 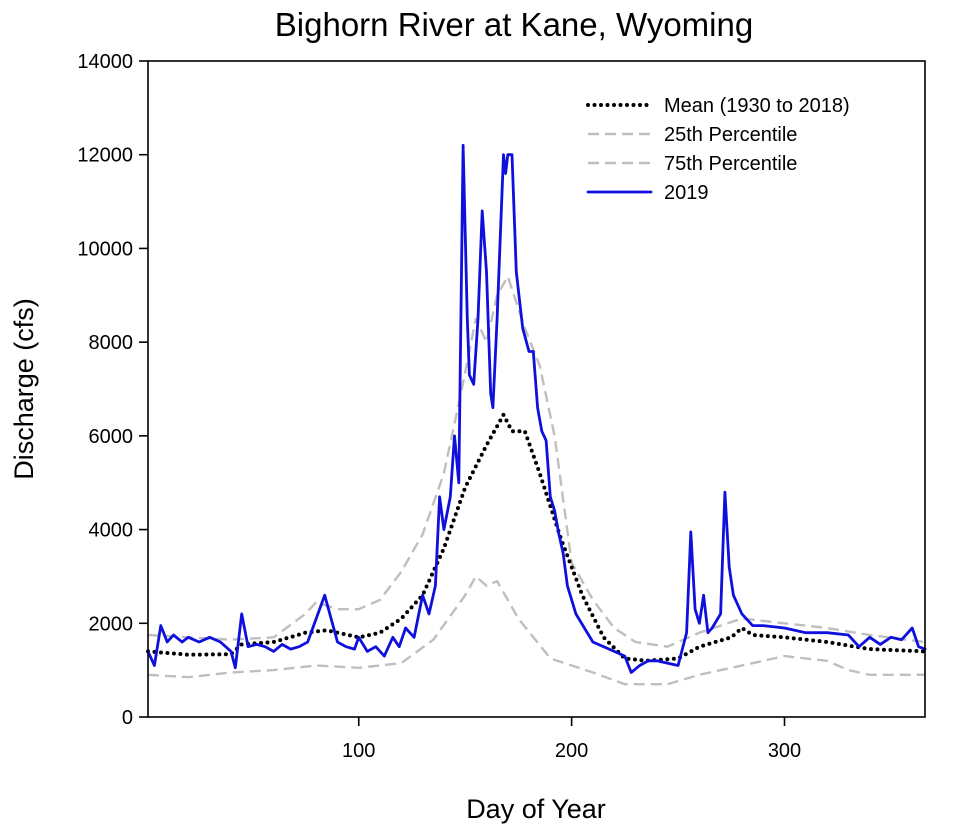 I want to click on y-axis-label: Discharge (cfs), so click(x=24, y=389).